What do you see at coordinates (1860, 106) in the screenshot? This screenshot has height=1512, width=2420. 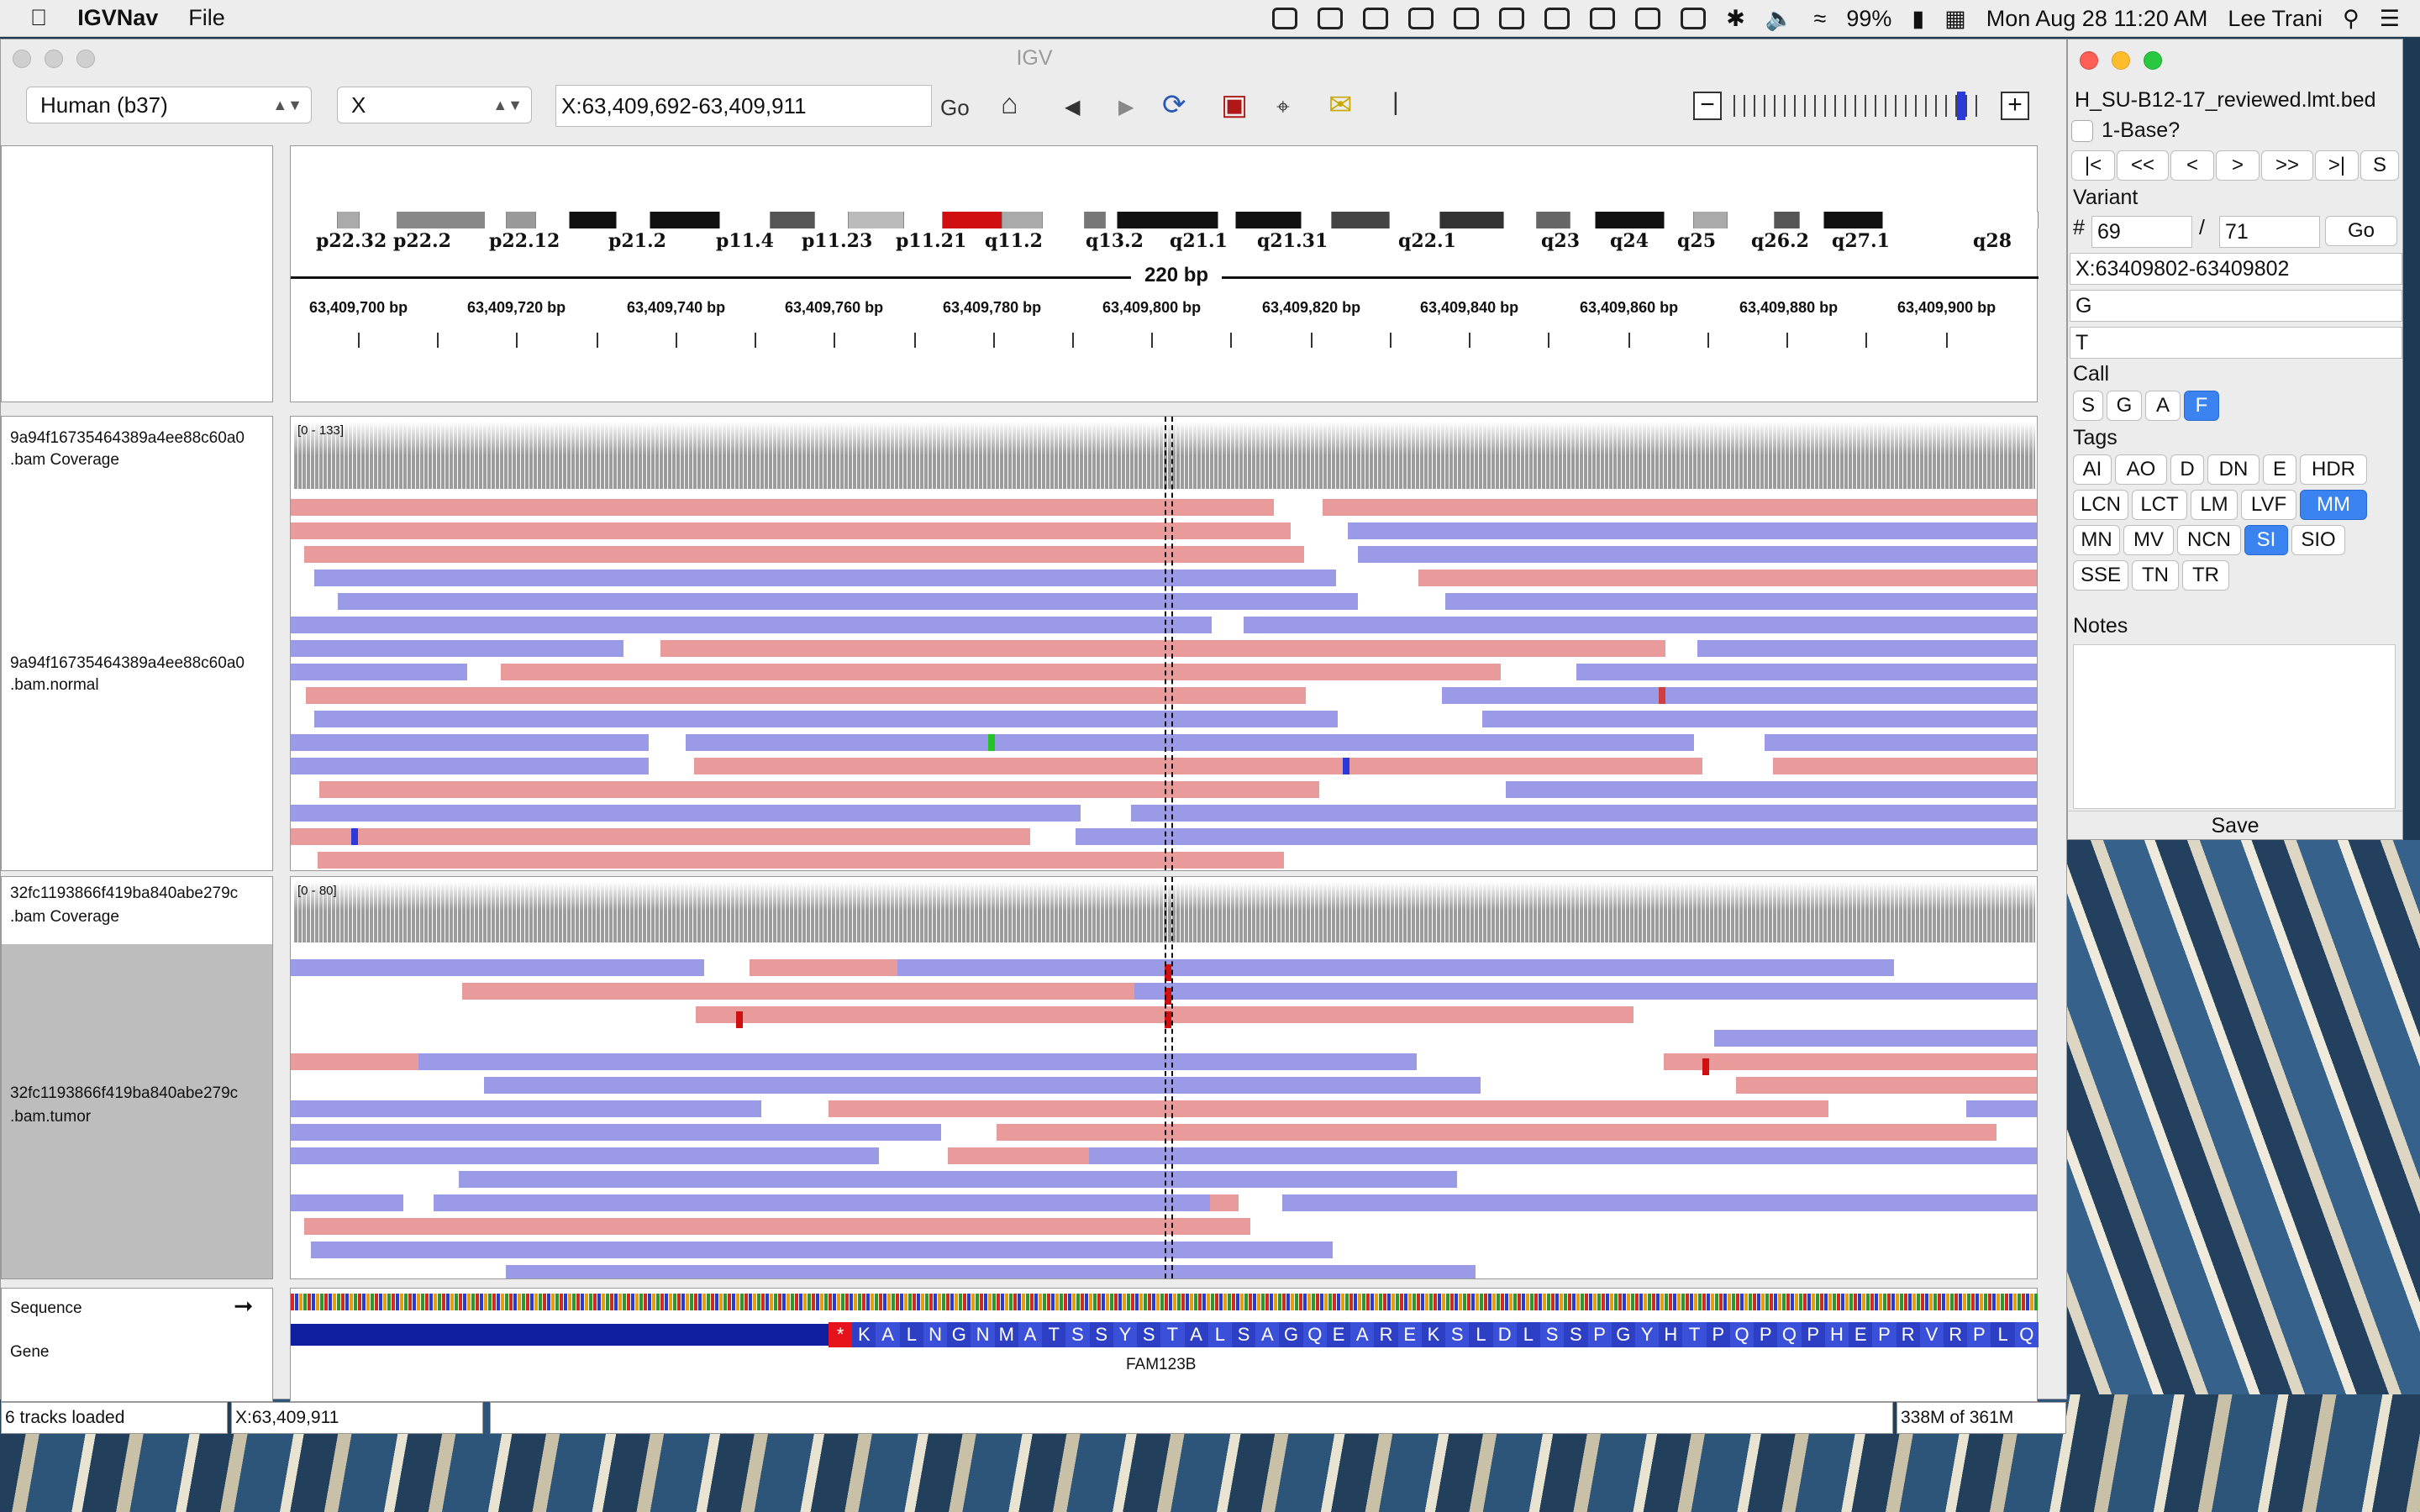 I see `zoom-ticks` at bounding box center [1860, 106].